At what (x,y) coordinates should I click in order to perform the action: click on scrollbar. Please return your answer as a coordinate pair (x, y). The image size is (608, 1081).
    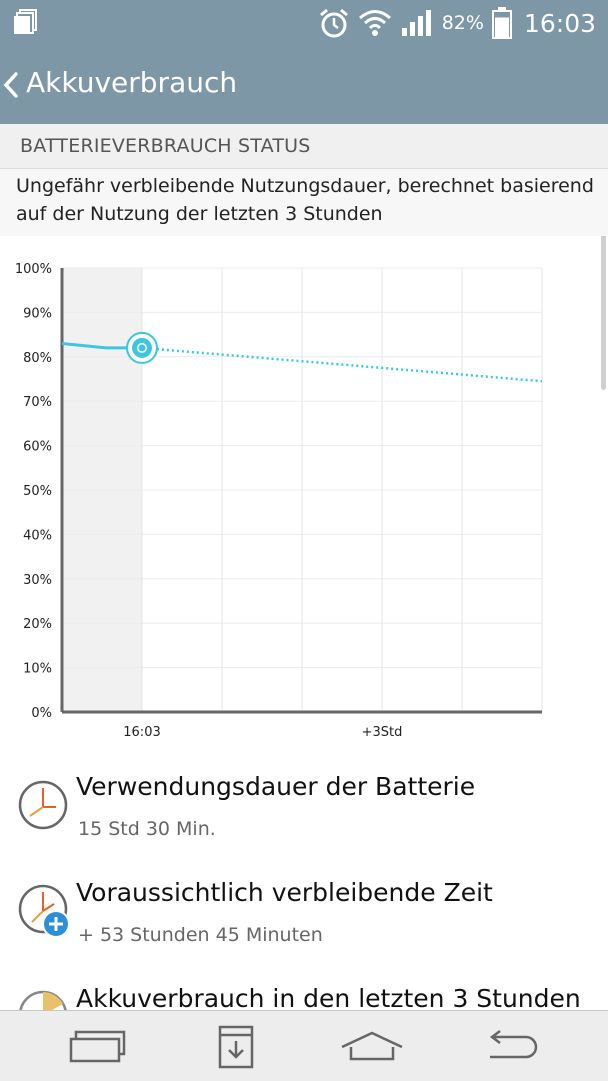
    Looking at the image, I should click on (603, 257).